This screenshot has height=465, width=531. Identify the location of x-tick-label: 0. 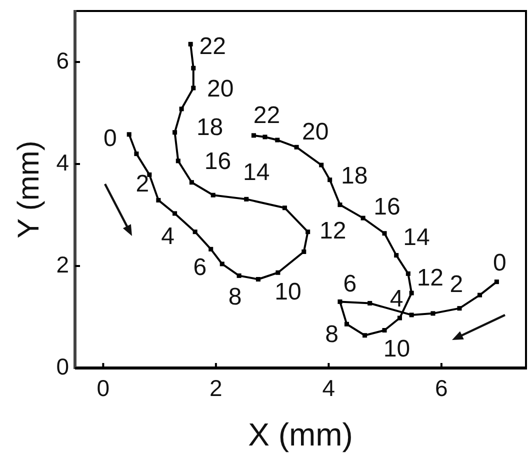
(103, 388).